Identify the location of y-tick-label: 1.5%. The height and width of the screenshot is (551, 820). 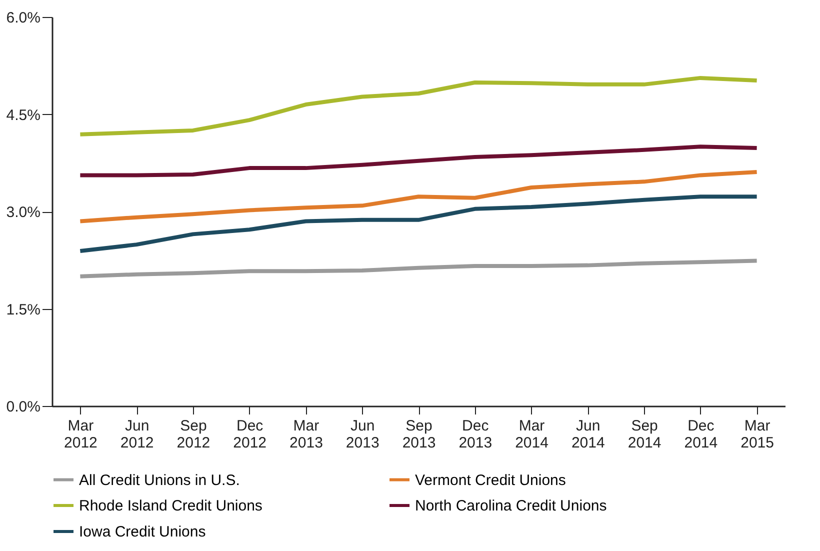
(23, 309).